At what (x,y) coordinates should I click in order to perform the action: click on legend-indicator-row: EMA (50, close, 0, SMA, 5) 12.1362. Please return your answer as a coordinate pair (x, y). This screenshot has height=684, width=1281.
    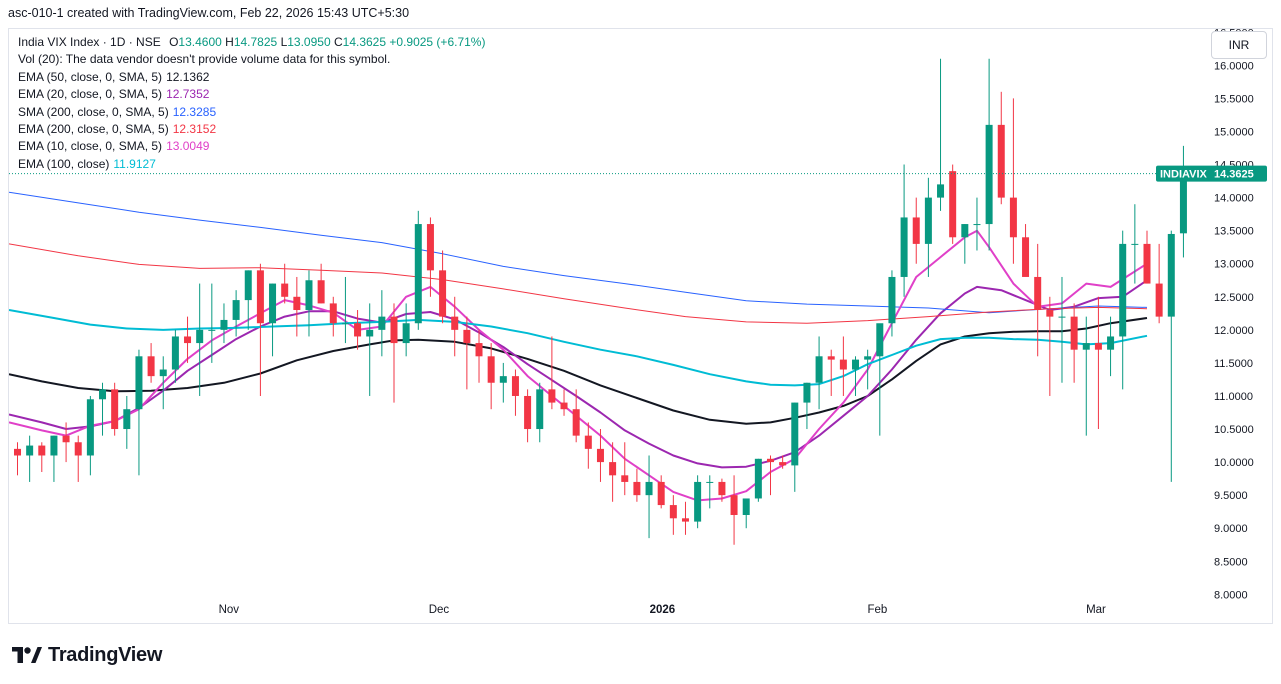
    Looking at the image, I should click on (251, 77).